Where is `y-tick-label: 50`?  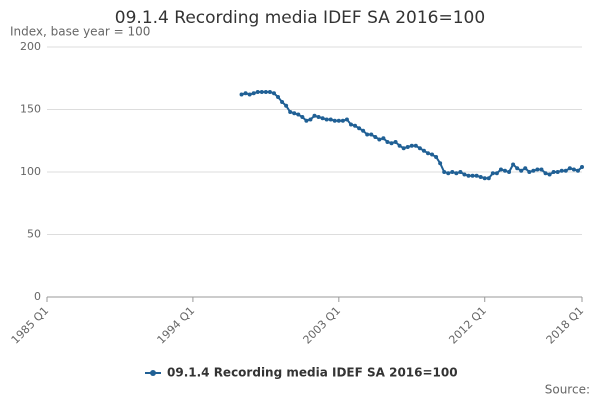
y-tick-label: 50 is located at coordinates (34, 234).